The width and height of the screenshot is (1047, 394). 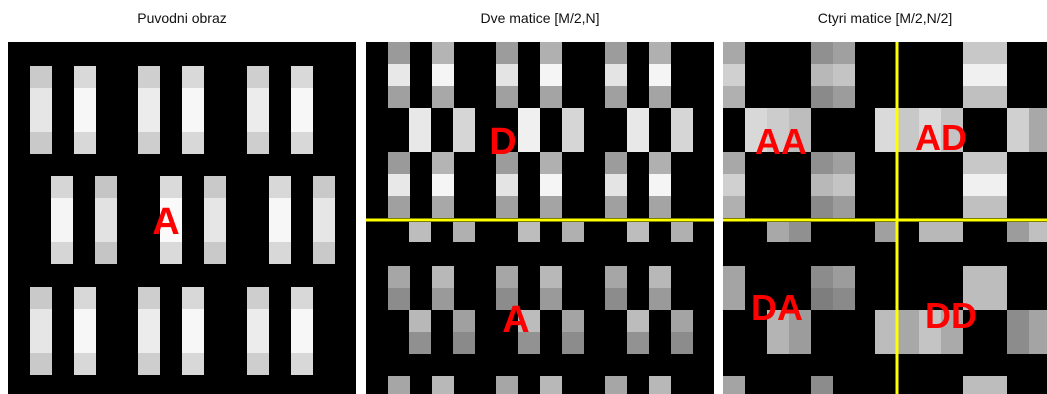 What do you see at coordinates (951, 315) in the screenshot?
I see `label-dd: DD` at bounding box center [951, 315].